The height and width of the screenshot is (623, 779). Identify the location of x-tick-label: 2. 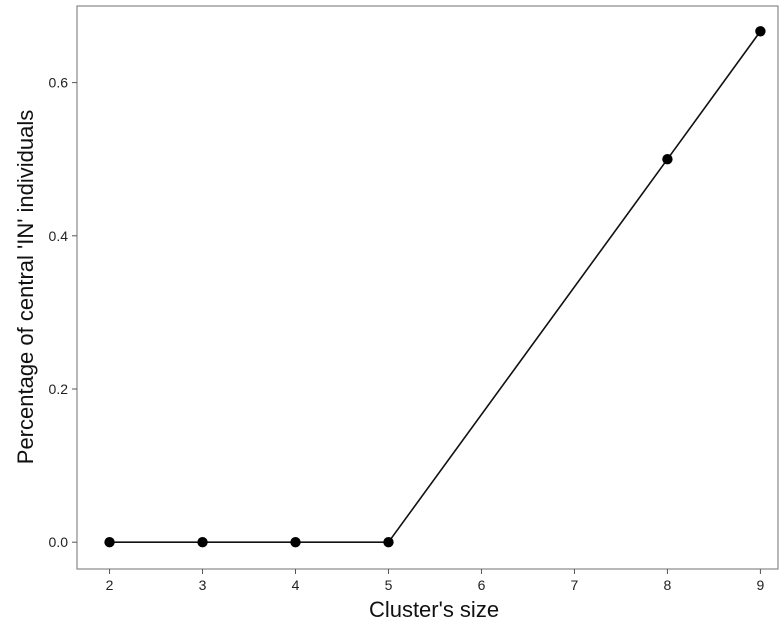
(110, 585).